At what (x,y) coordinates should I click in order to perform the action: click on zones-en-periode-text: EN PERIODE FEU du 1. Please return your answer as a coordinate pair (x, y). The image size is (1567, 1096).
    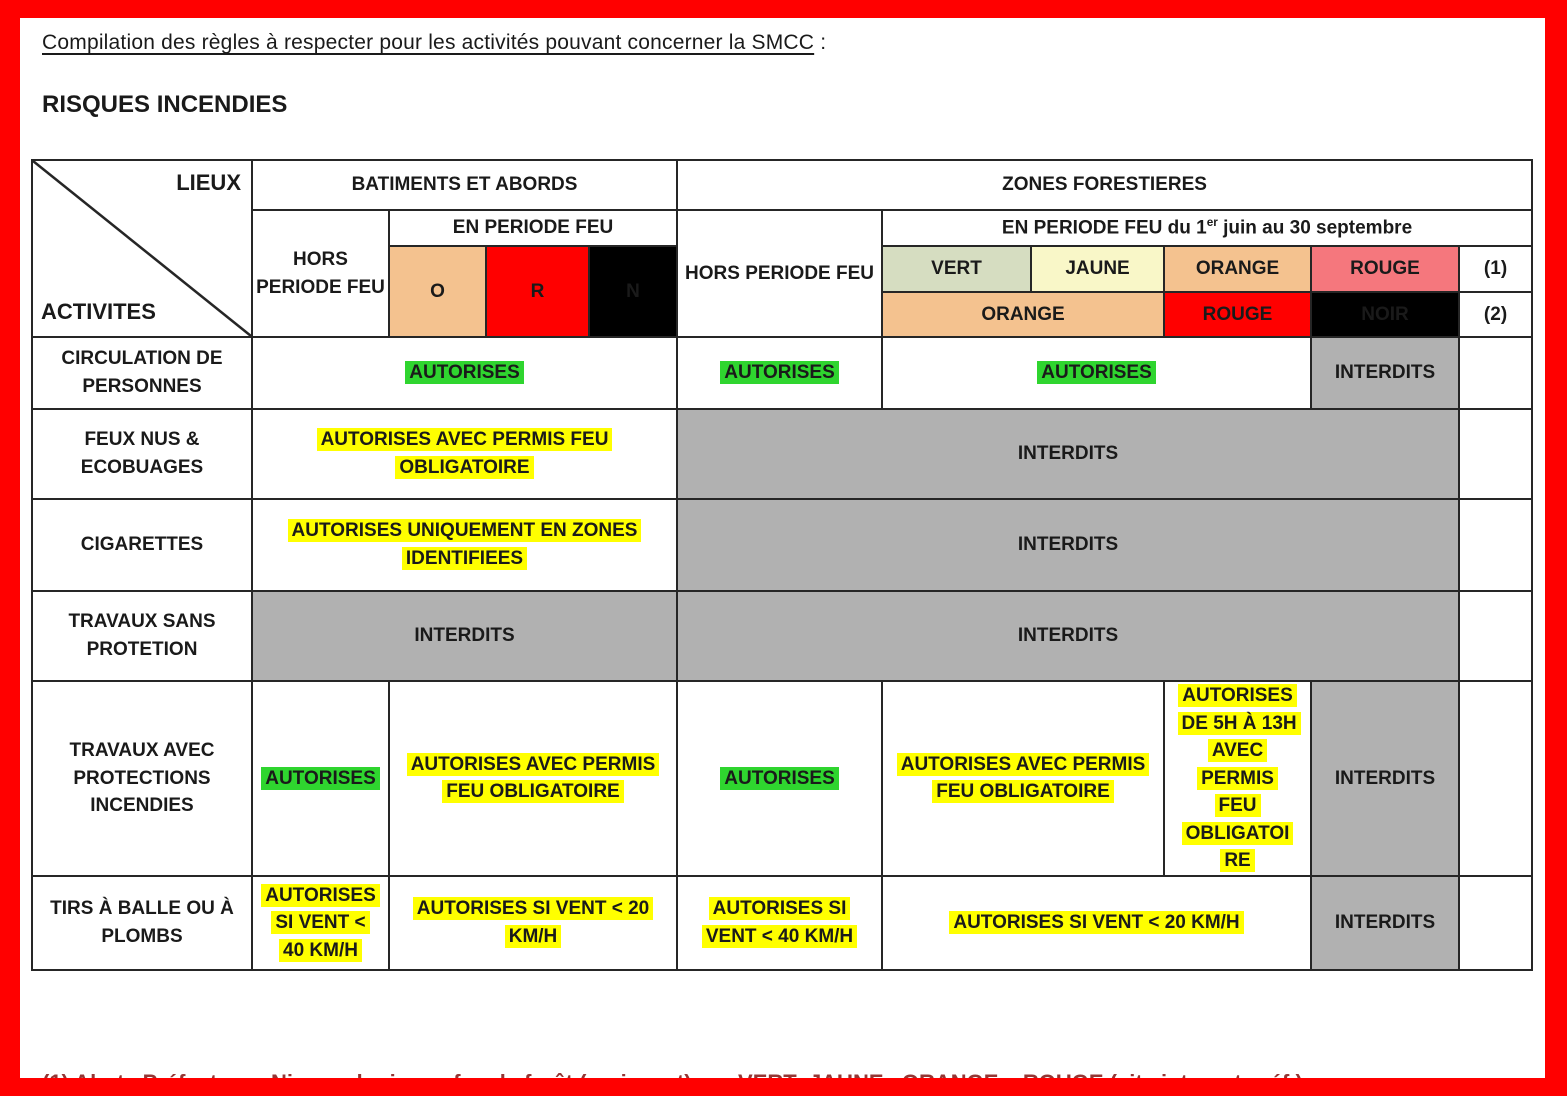
    Looking at the image, I should click on (1104, 228).